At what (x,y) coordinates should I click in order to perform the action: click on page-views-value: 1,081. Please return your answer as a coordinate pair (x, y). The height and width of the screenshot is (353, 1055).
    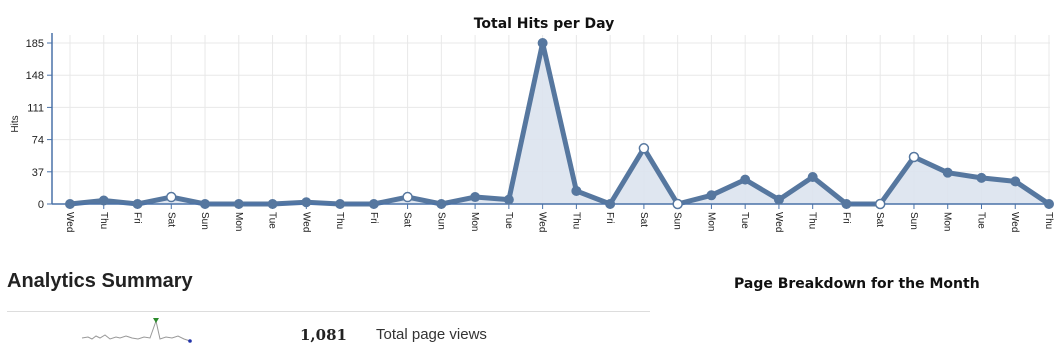
    Looking at the image, I should click on (323, 335).